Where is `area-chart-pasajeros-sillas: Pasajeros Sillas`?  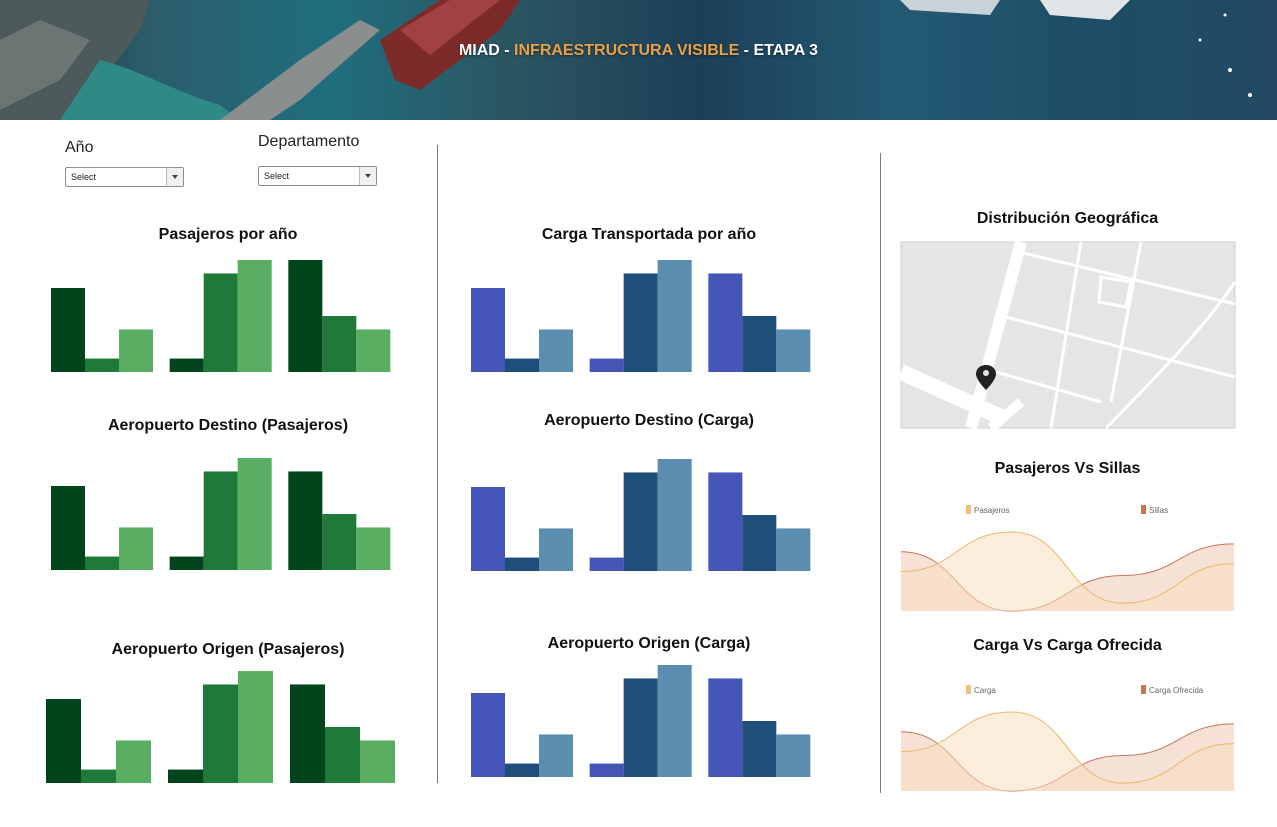
area-chart-pasajeros-sillas: Pasajeros Sillas is located at coordinates (1067, 558).